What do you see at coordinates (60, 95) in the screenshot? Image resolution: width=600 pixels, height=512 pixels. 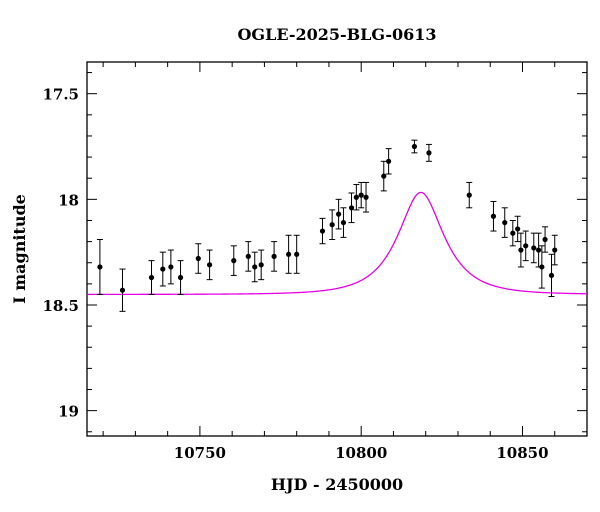 I see `y-tick-label: 17.5` at bounding box center [60, 95].